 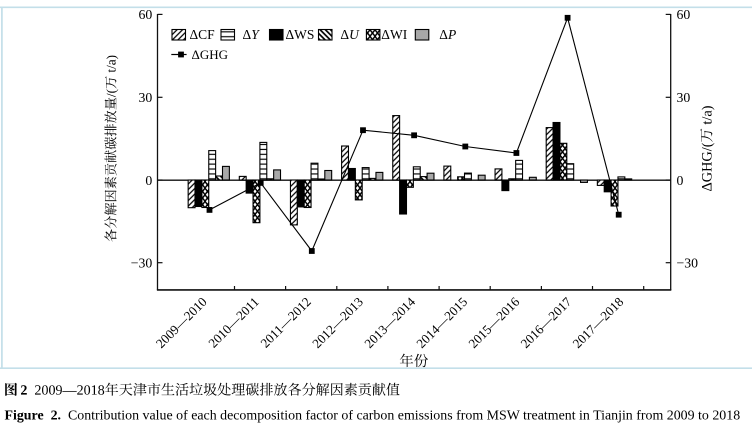 What do you see at coordinates (350, 34) in the screenshot?
I see `svg-text: ΔU` at bounding box center [350, 34].